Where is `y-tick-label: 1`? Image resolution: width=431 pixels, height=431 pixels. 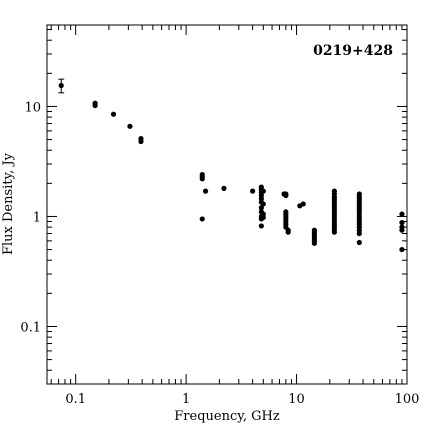
y-tick-label: 1 is located at coordinates (37, 217).